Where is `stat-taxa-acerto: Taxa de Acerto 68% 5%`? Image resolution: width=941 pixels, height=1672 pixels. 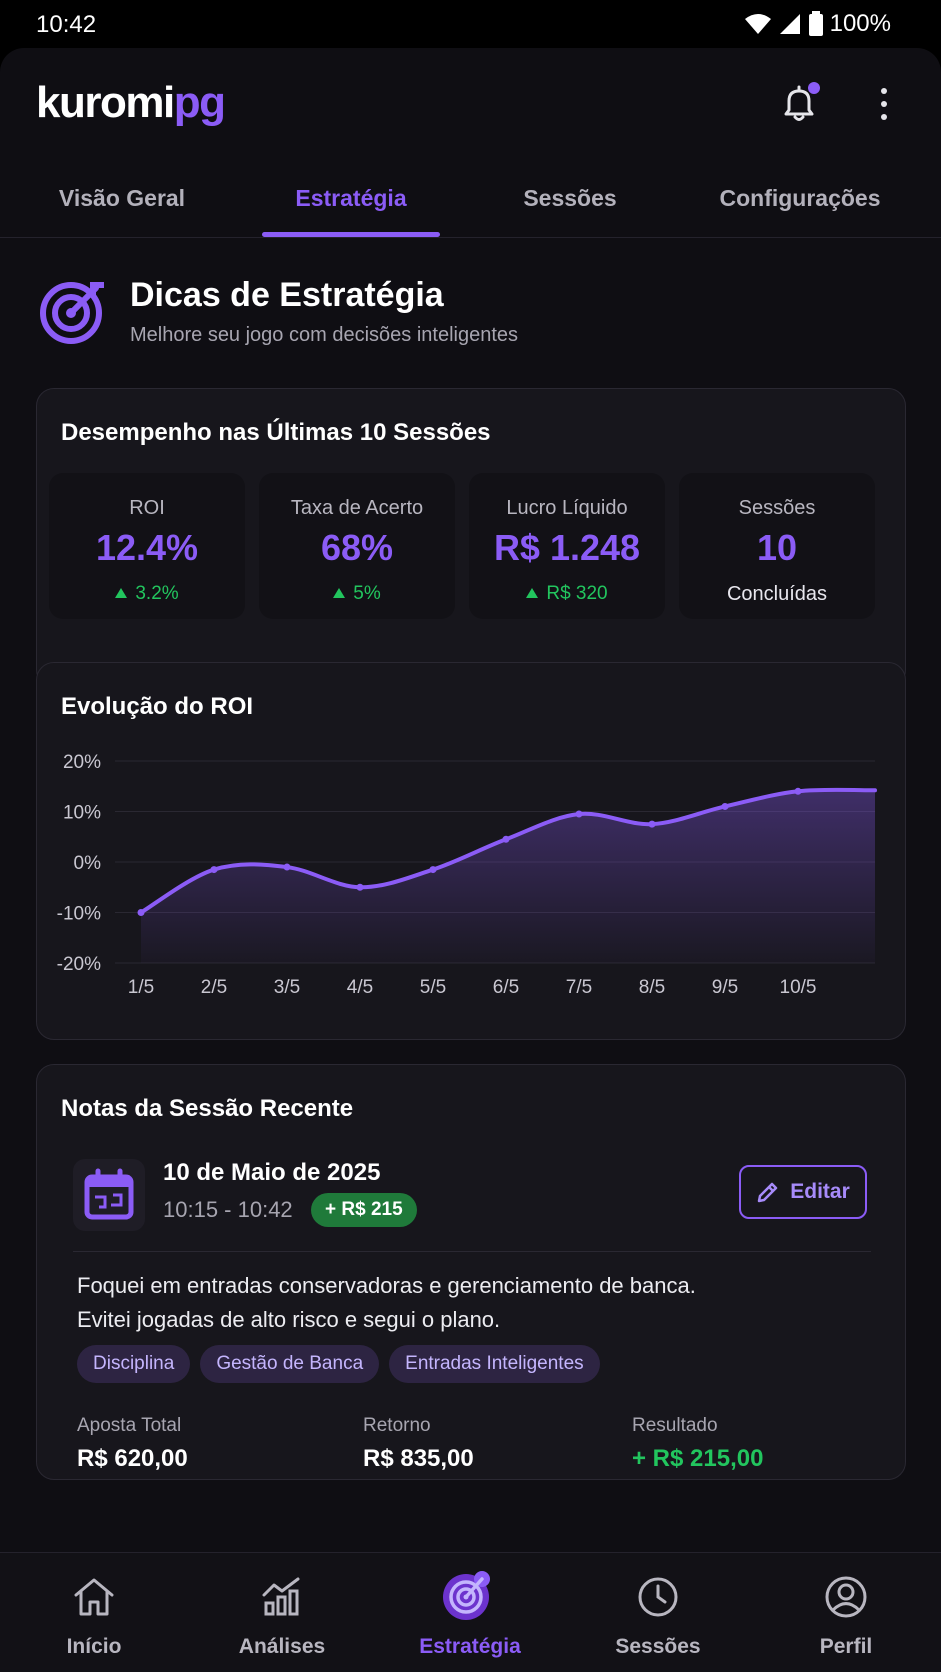
stat-taxa-acerto: Taxa de Acerto 68% 5% is located at coordinates (357, 546).